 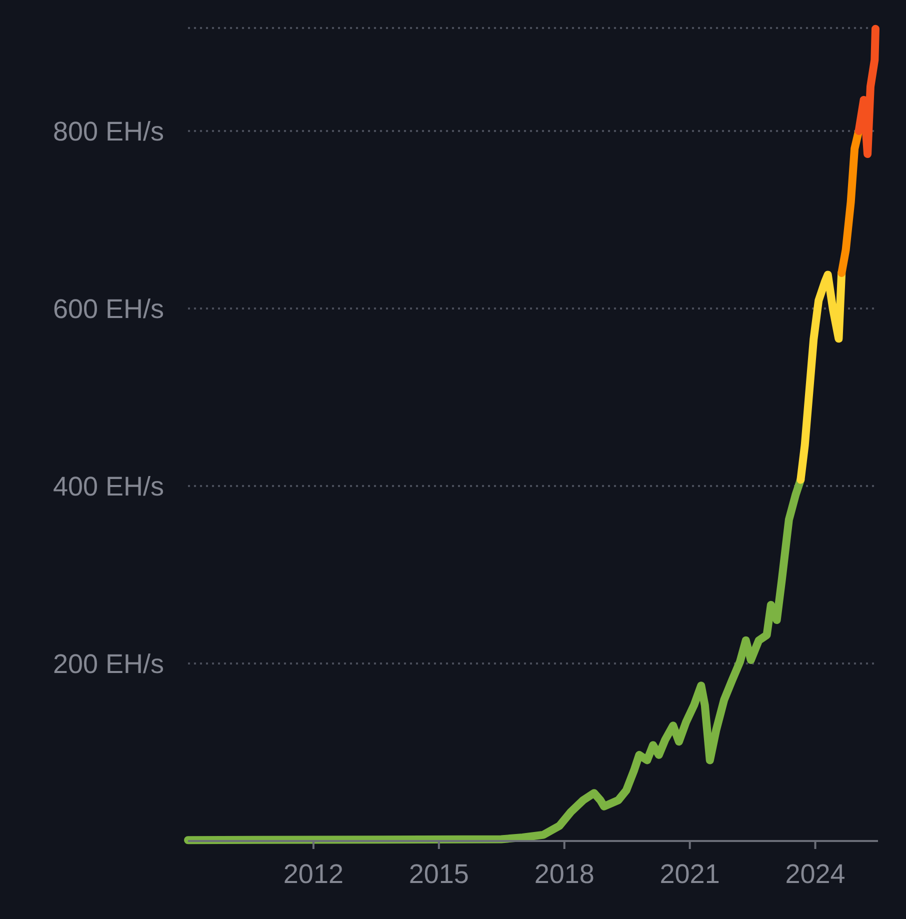 I want to click on x-tick-label: 2024, so click(x=815, y=874).